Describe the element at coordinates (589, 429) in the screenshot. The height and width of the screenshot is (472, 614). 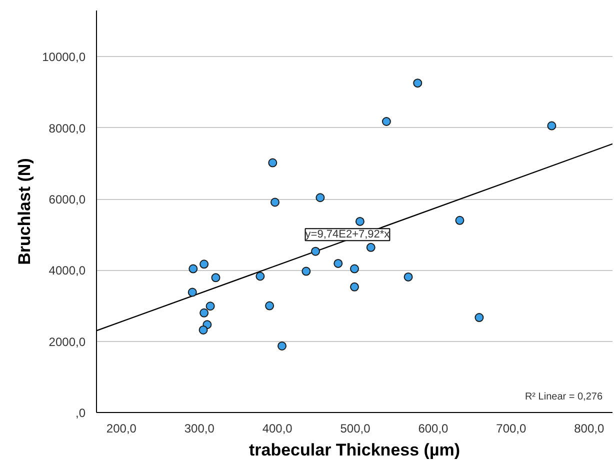
I see `x-tick-label: 800,0` at that location.